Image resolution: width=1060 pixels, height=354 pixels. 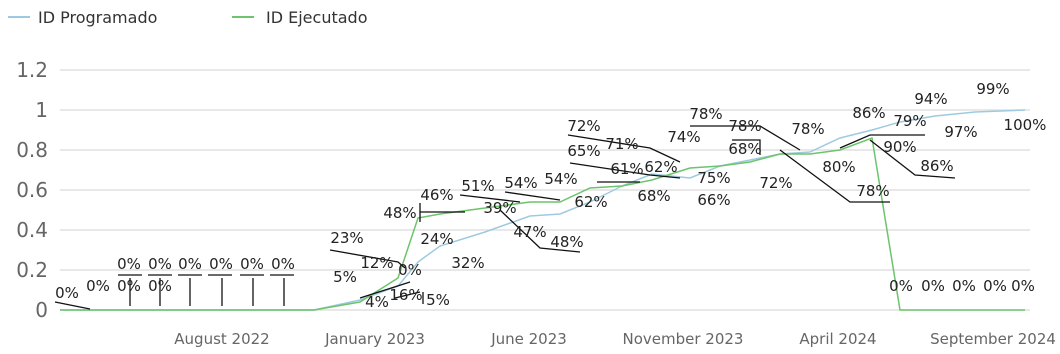 I want to click on x-tick-label: April 2024, so click(x=837, y=339).